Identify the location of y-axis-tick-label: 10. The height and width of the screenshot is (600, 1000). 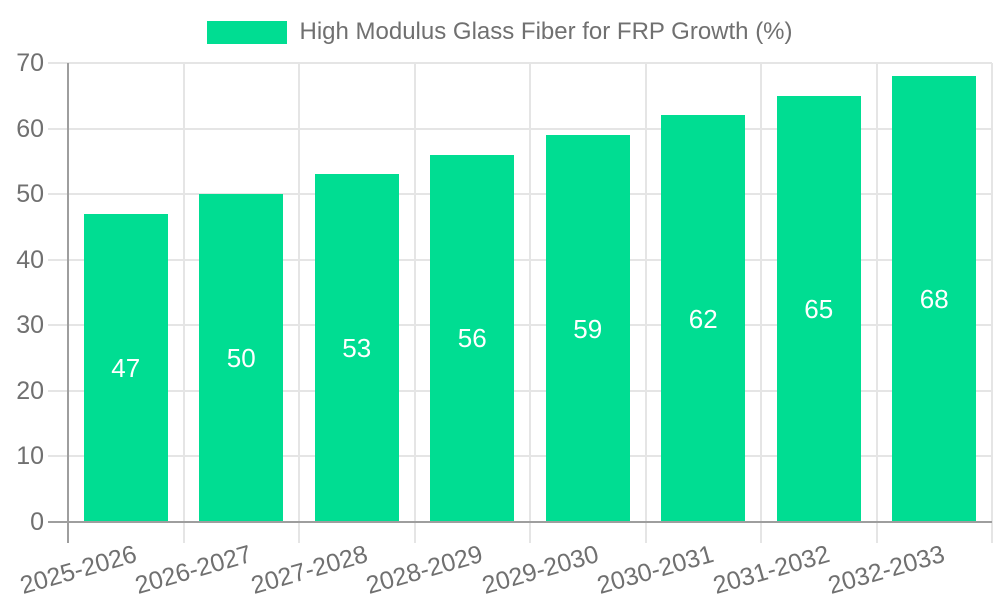
(30, 456).